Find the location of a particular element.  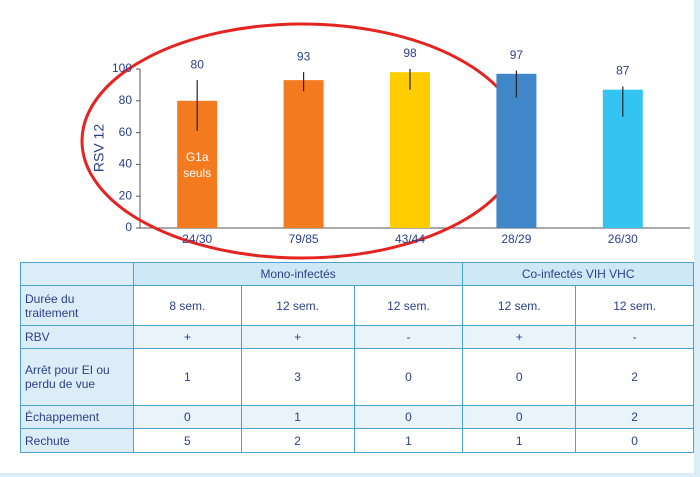

table-cell is located at coordinates (77, 274).